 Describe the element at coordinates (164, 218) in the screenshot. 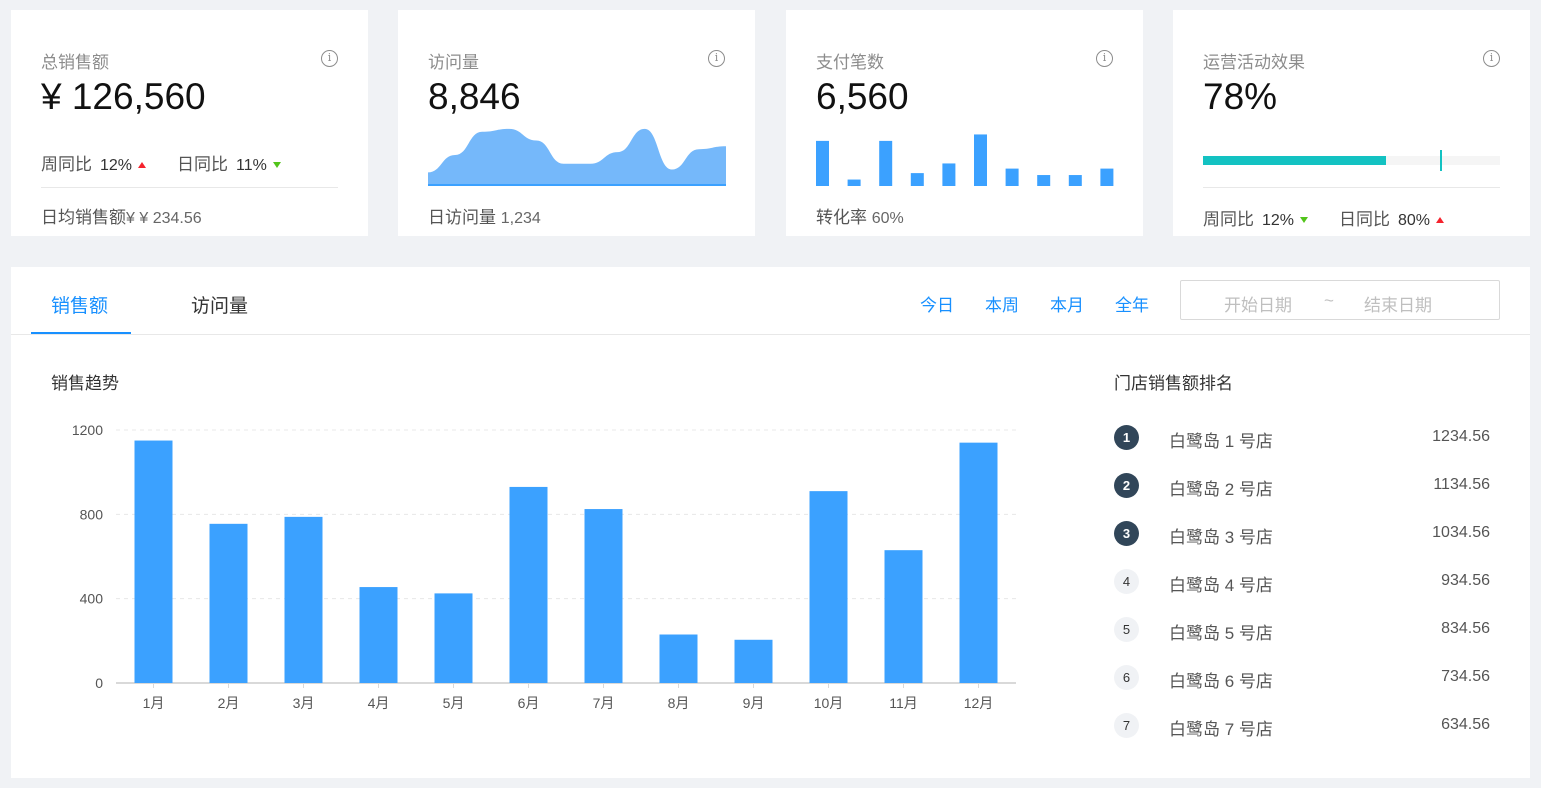

I see `footer-value: ¥ ¥ 234.56` at that location.